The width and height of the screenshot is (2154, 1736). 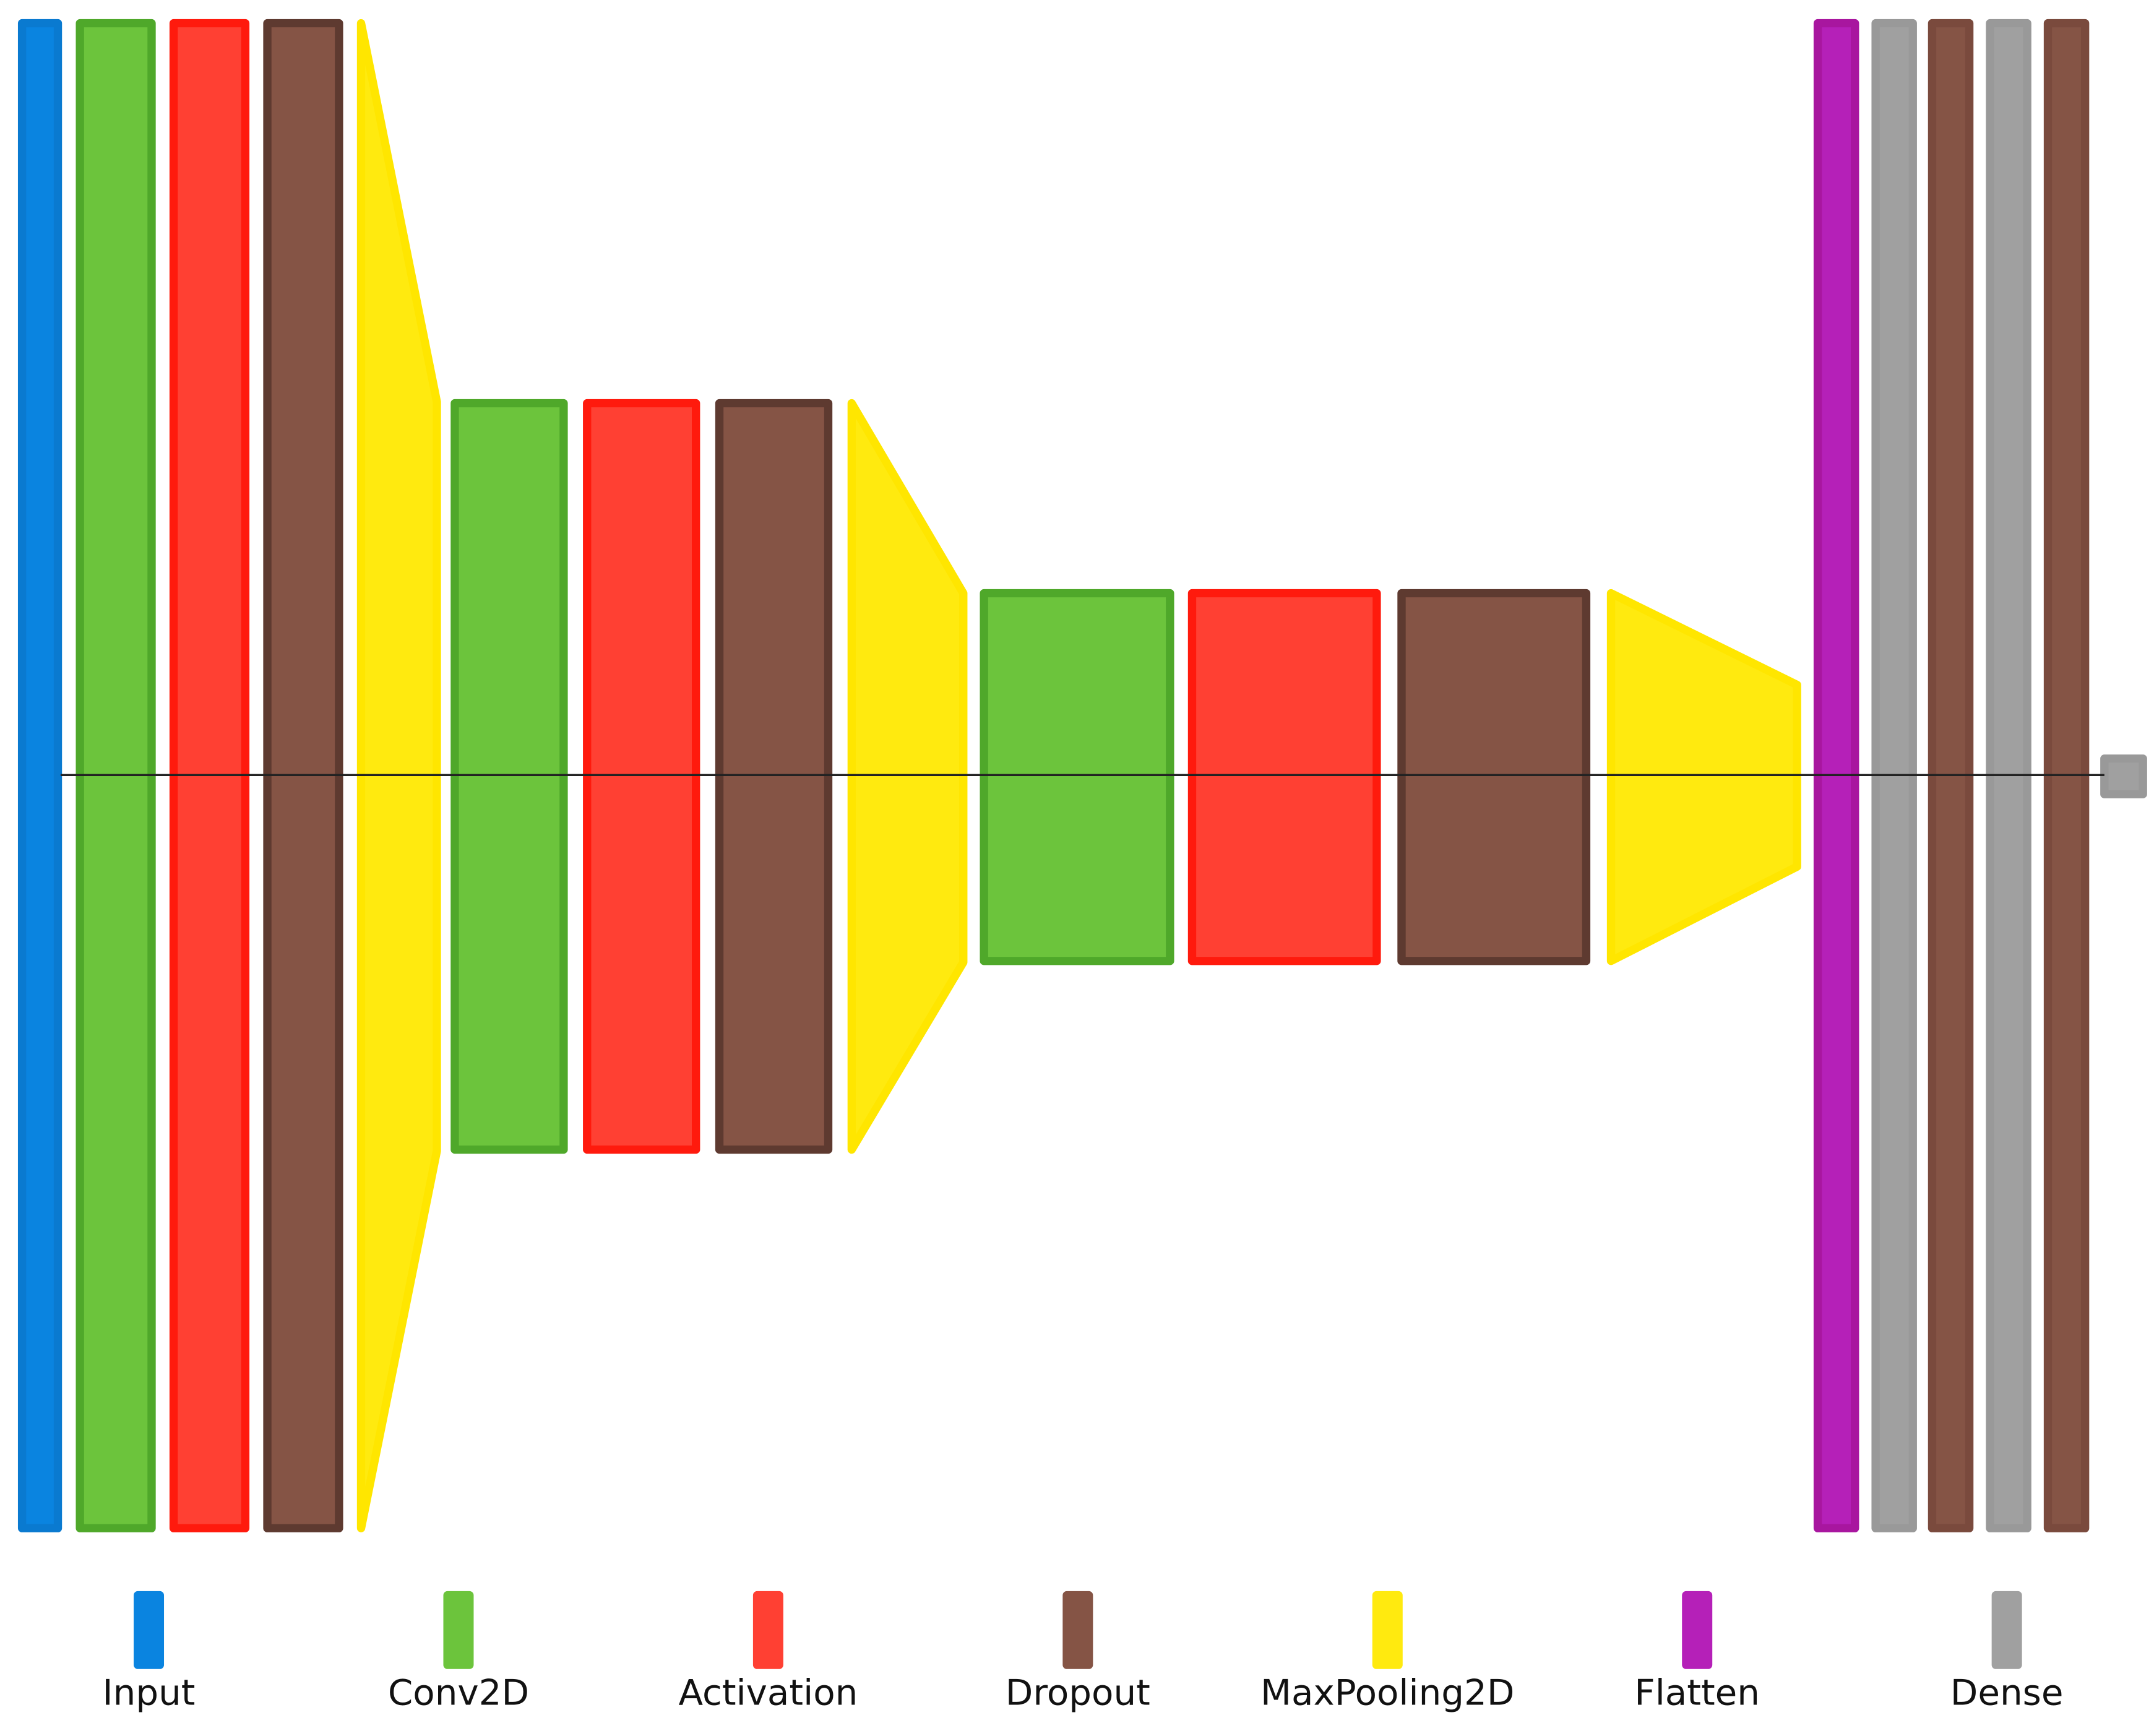 I want to click on legend-label: Flatten, so click(x=1697, y=1693).